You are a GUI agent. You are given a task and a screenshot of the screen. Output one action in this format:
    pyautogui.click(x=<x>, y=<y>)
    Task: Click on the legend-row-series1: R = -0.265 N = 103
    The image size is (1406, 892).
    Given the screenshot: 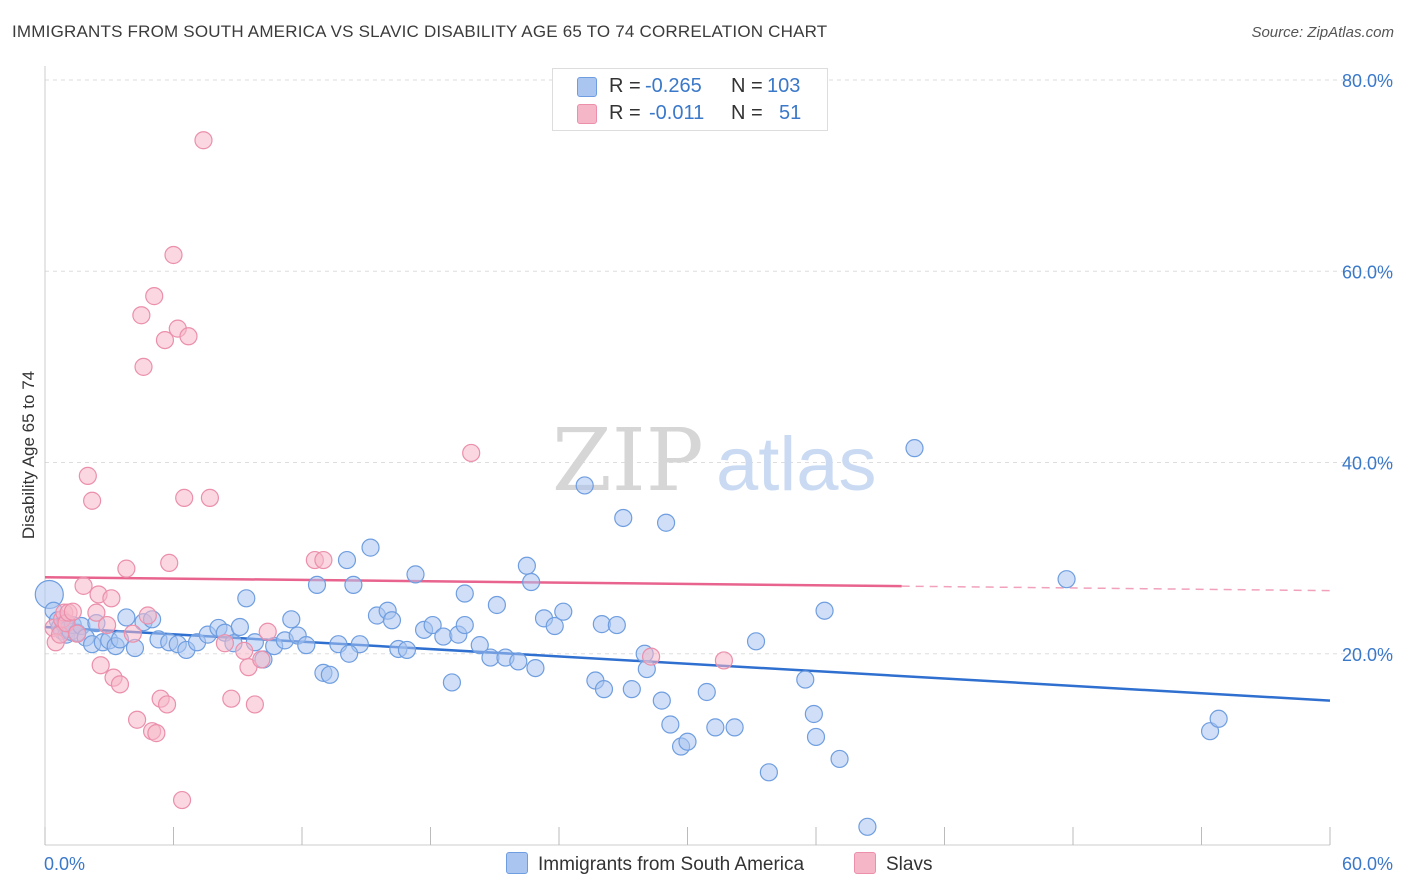 What is the action you would take?
    pyautogui.click(x=690, y=87)
    